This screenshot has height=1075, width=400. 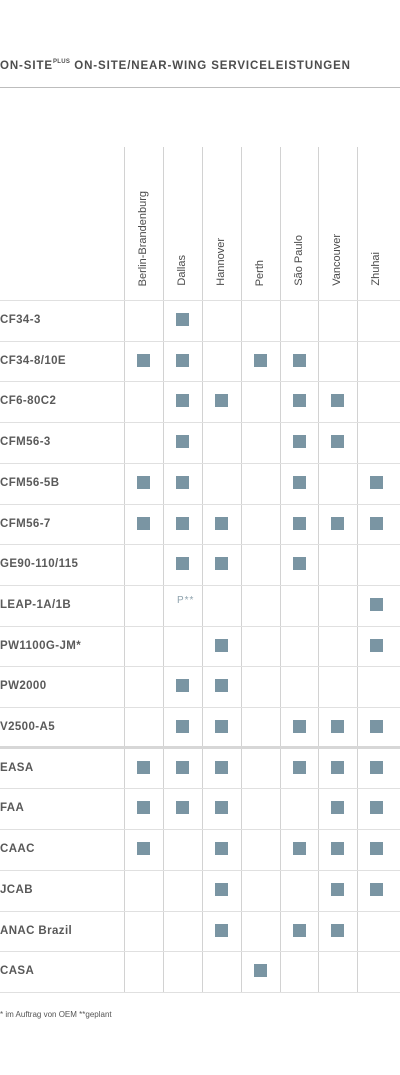 I want to click on engine-label: CF34-8/10E, so click(x=33, y=360).